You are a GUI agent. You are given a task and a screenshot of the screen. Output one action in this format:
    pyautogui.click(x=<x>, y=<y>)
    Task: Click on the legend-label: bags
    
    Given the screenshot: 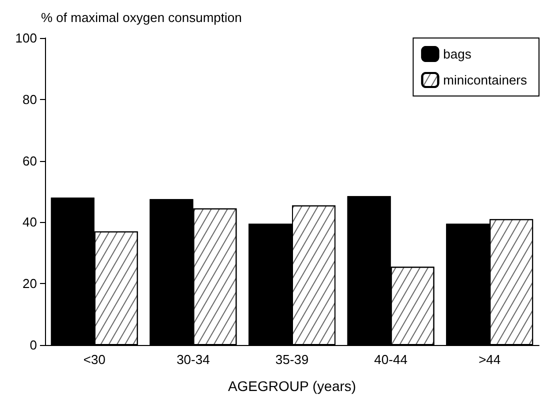 What is the action you would take?
    pyautogui.click(x=457, y=54)
    